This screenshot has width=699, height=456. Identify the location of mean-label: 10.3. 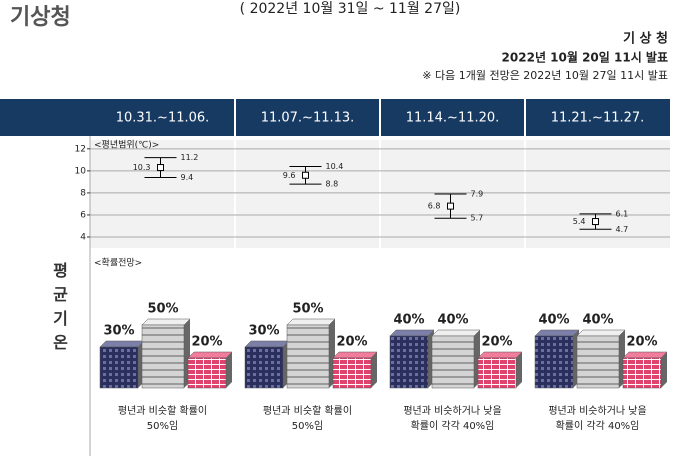
(142, 167).